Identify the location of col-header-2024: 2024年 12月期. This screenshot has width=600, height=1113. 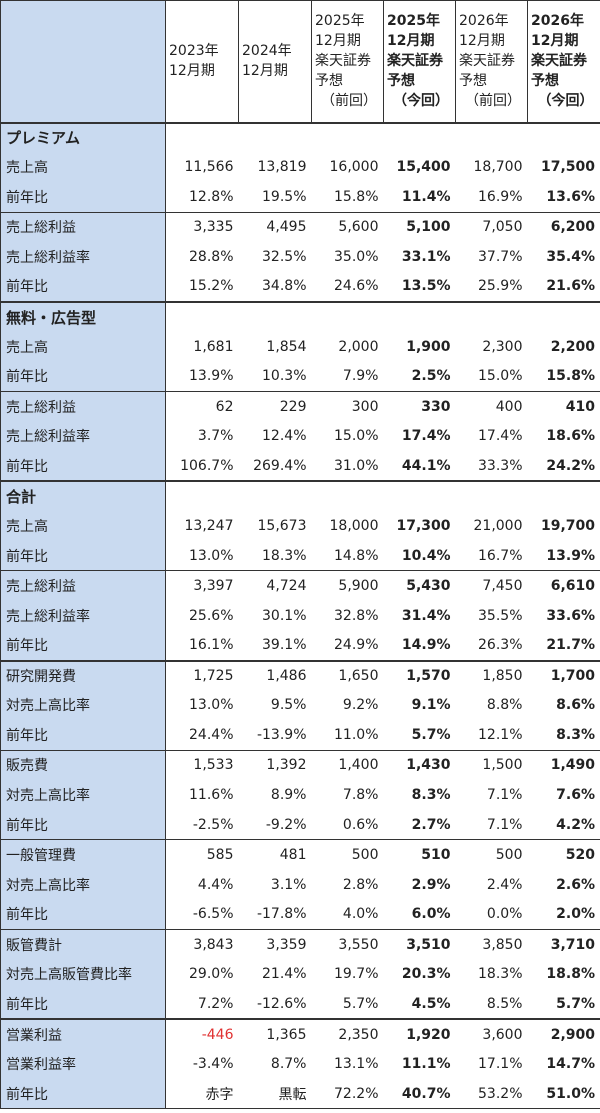
(275, 62).